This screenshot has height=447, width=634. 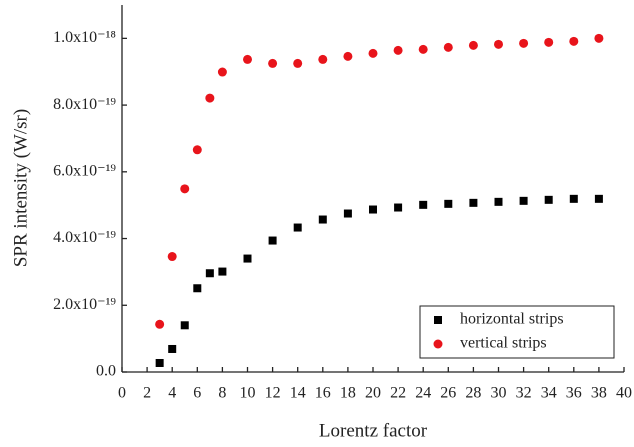 What do you see at coordinates (517, 332) in the screenshot?
I see `legend-box` at bounding box center [517, 332].